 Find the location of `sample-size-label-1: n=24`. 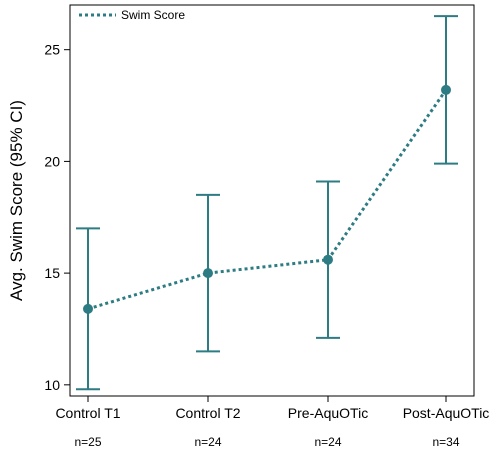

sample-size-label-1: n=24 is located at coordinates (207, 442).